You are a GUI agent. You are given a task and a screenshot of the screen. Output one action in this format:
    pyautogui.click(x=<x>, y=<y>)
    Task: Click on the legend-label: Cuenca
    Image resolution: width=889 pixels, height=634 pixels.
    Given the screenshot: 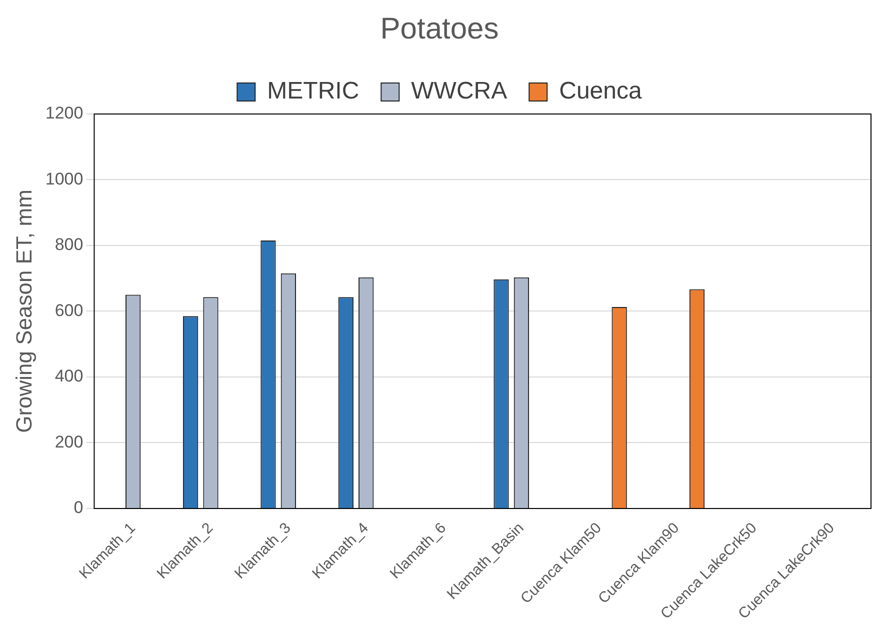 What is the action you would take?
    pyautogui.click(x=600, y=91)
    